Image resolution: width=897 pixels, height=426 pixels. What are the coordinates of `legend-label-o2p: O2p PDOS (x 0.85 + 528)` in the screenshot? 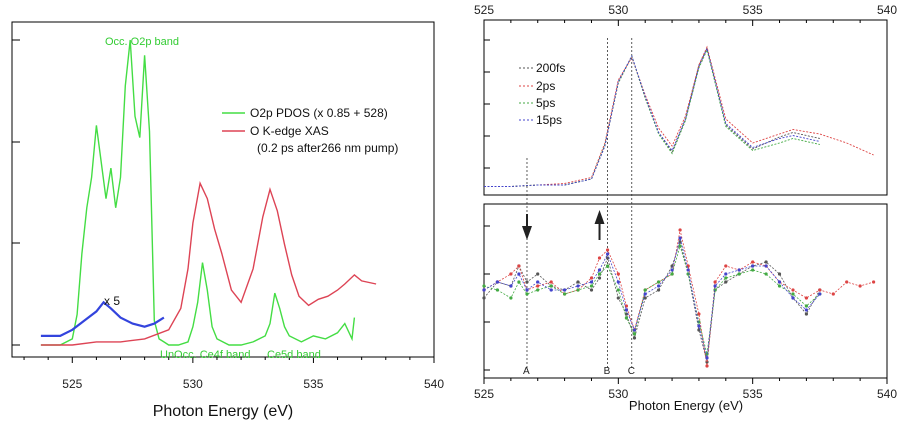 It's located at (319, 113).